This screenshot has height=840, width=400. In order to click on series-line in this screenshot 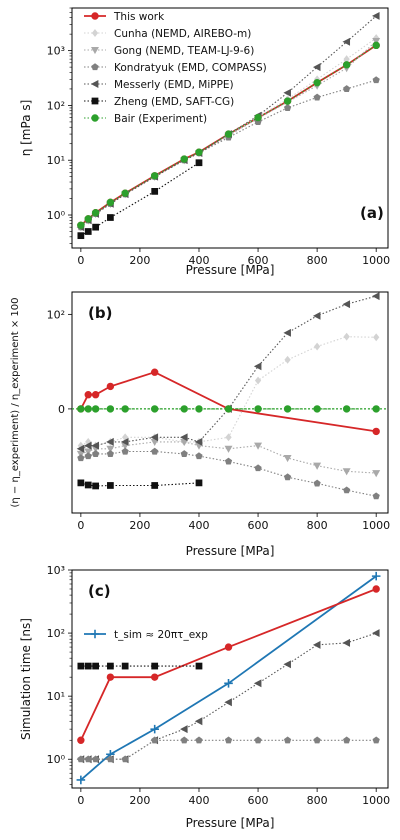, I will do `click(228, 391)`.